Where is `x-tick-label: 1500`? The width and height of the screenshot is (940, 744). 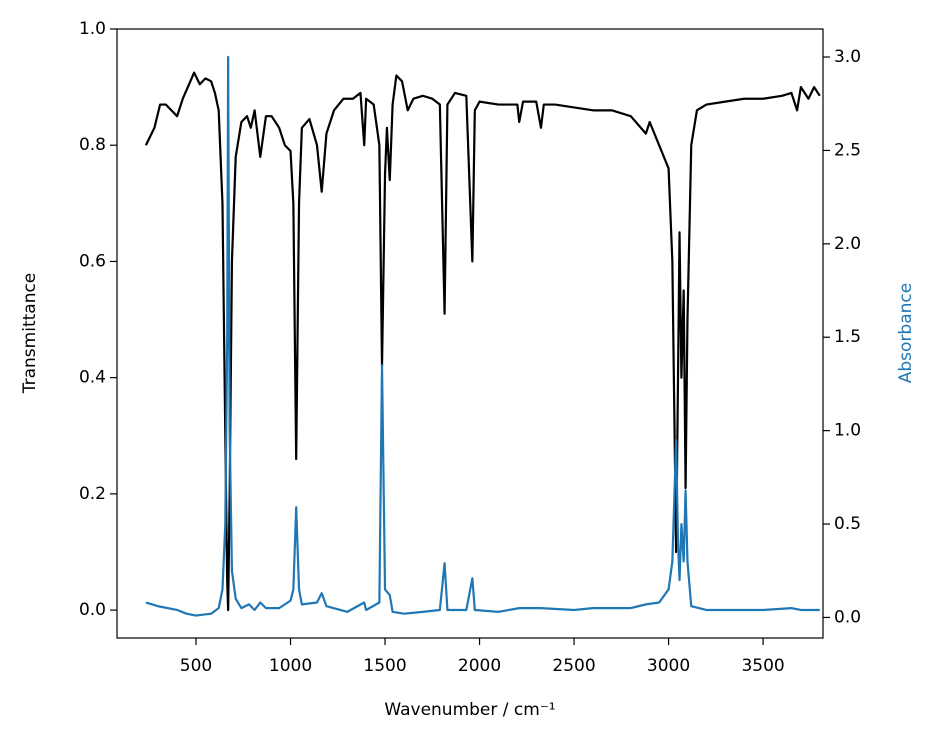
x-tick-label: 1500 is located at coordinates (384, 666).